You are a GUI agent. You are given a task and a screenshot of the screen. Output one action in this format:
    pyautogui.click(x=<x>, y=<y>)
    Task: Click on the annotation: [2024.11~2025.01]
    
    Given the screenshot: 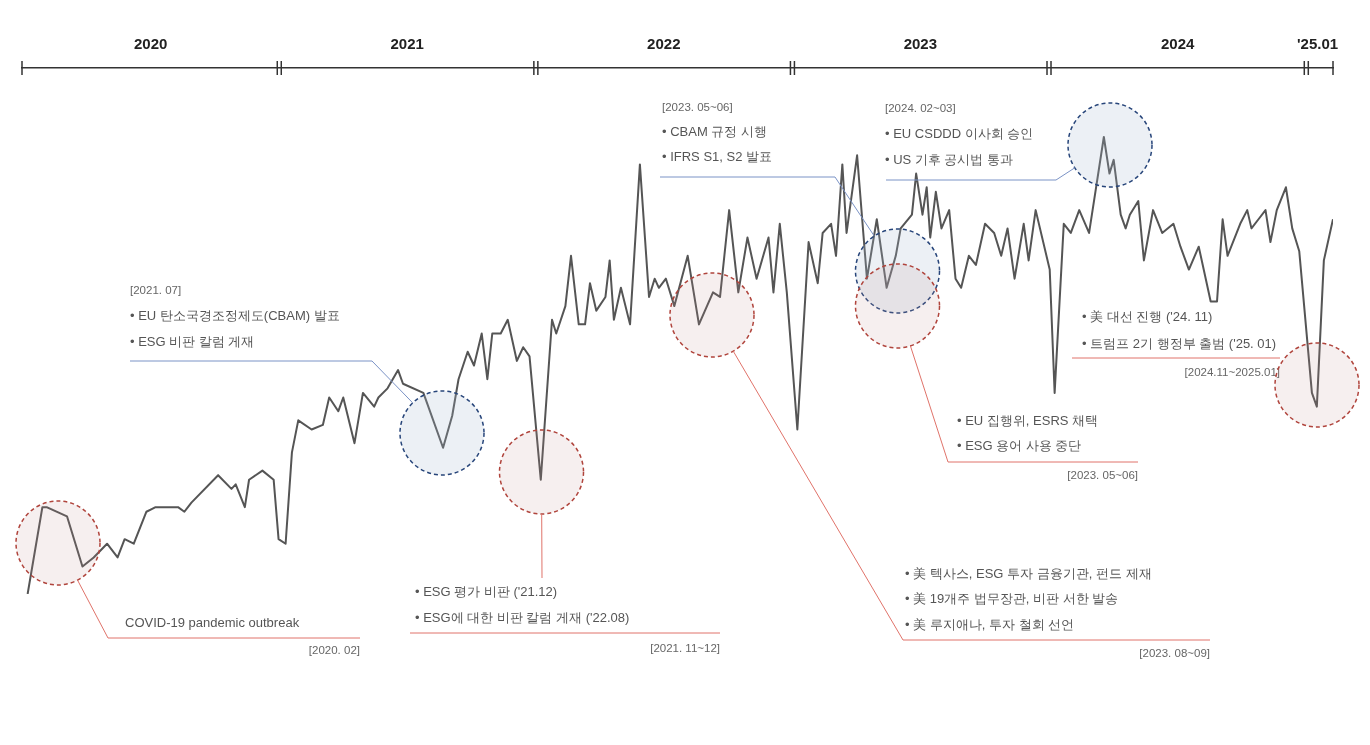 What is the action you would take?
    pyautogui.click(x=1232, y=372)
    